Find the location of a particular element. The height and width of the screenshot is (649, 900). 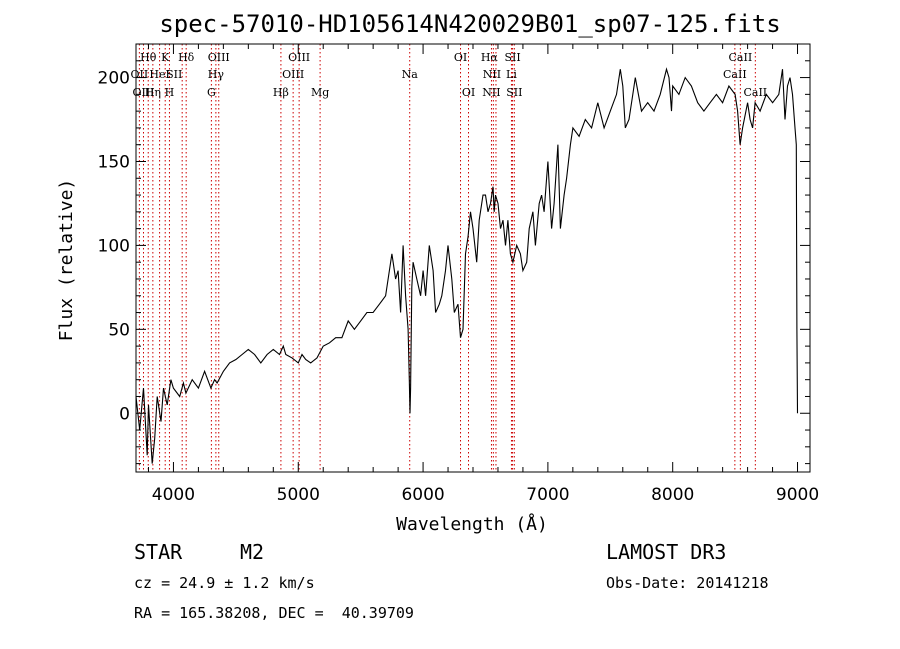

observation-date: Obs-Date: 20141218 is located at coordinates (687, 583).